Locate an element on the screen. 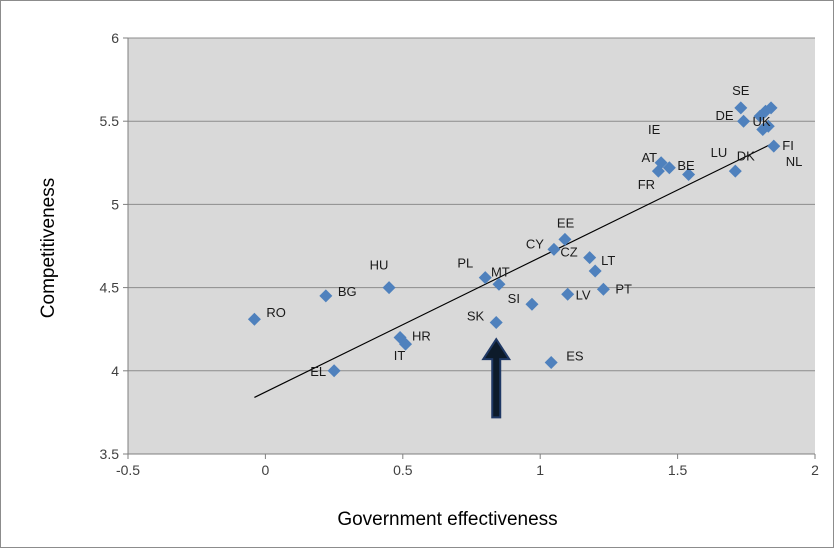 The width and height of the screenshot is (834, 549). y-axis-title: Competitiveness is located at coordinates (48, 248).